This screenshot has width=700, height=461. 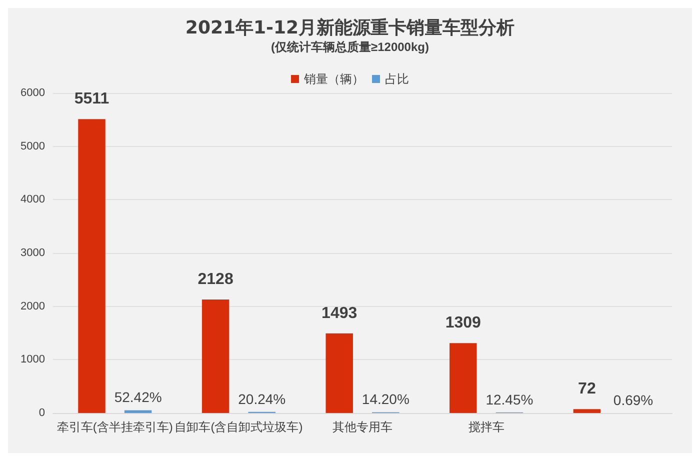 What do you see at coordinates (386, 399) in the screenshot?
I see `data-label: 14.20%` at bounding box center [386, 399].